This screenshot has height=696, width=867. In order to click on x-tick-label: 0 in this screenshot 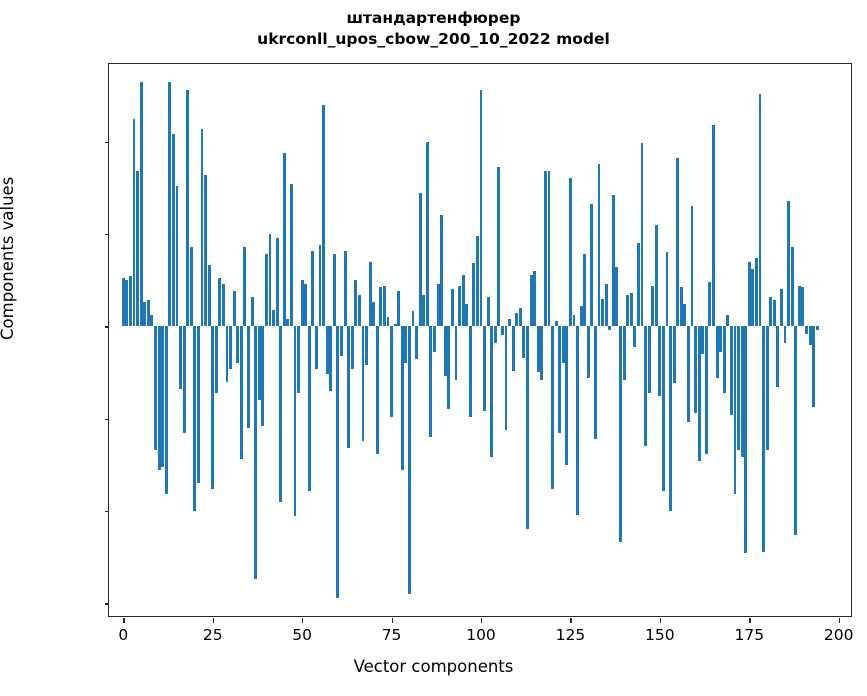, I will do `click(123, 635)`.